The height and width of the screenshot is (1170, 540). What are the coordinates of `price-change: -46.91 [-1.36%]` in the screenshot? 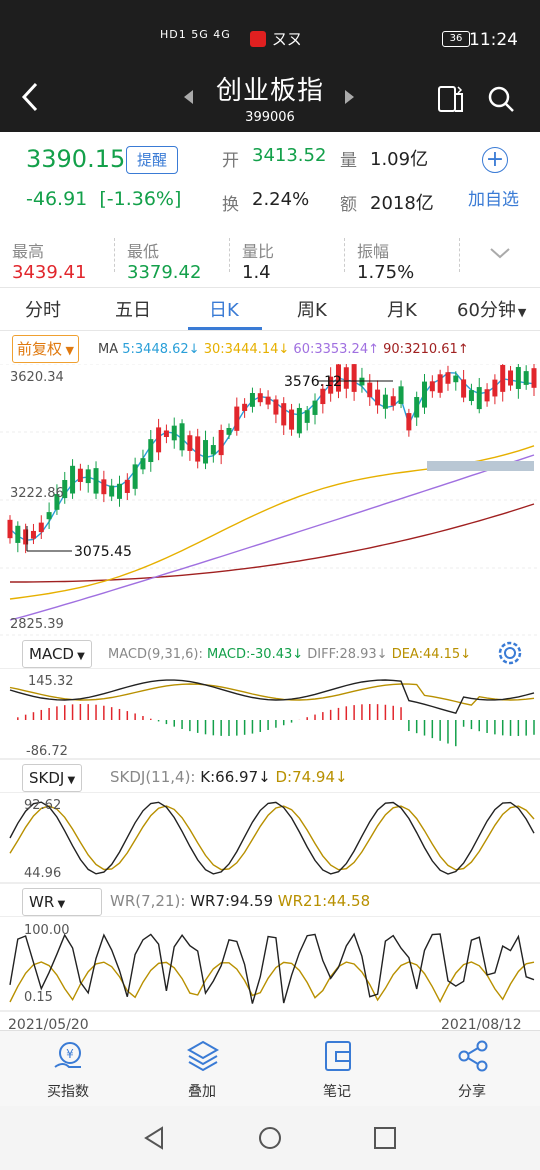 It's located at (103, 199).